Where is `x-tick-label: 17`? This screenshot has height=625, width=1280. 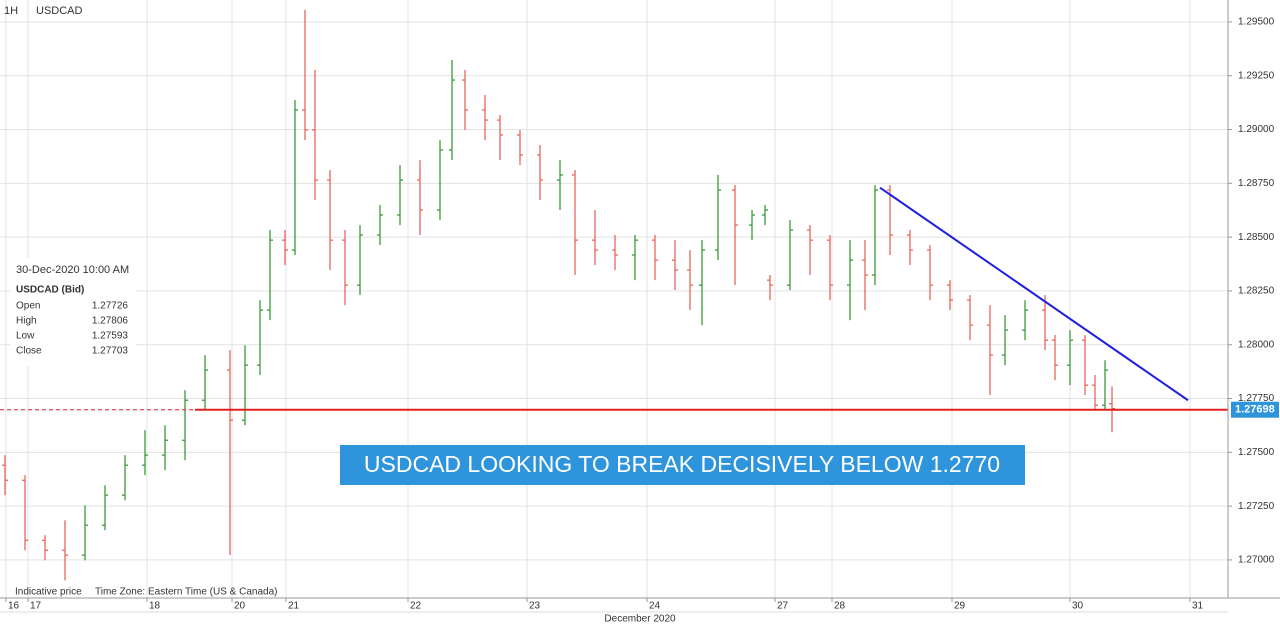
x-tick-label: 17 is located at coordinates (36, 606).